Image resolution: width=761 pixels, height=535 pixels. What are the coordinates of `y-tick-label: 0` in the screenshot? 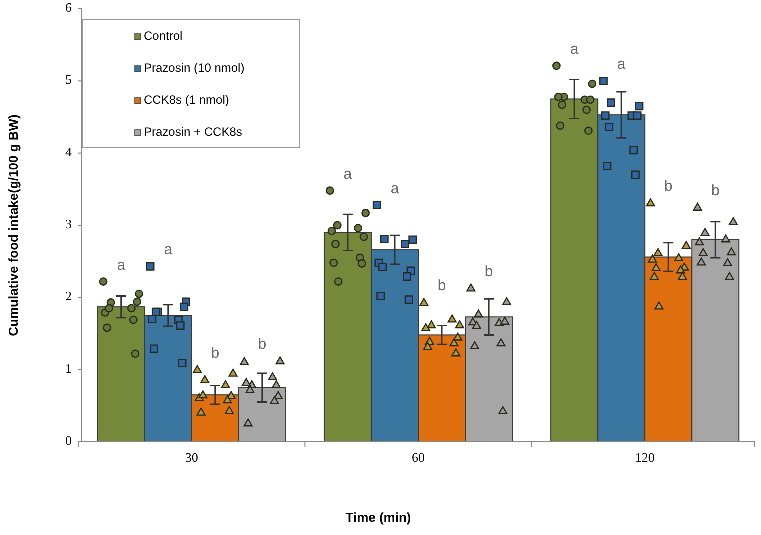 It's located at (69, 440).